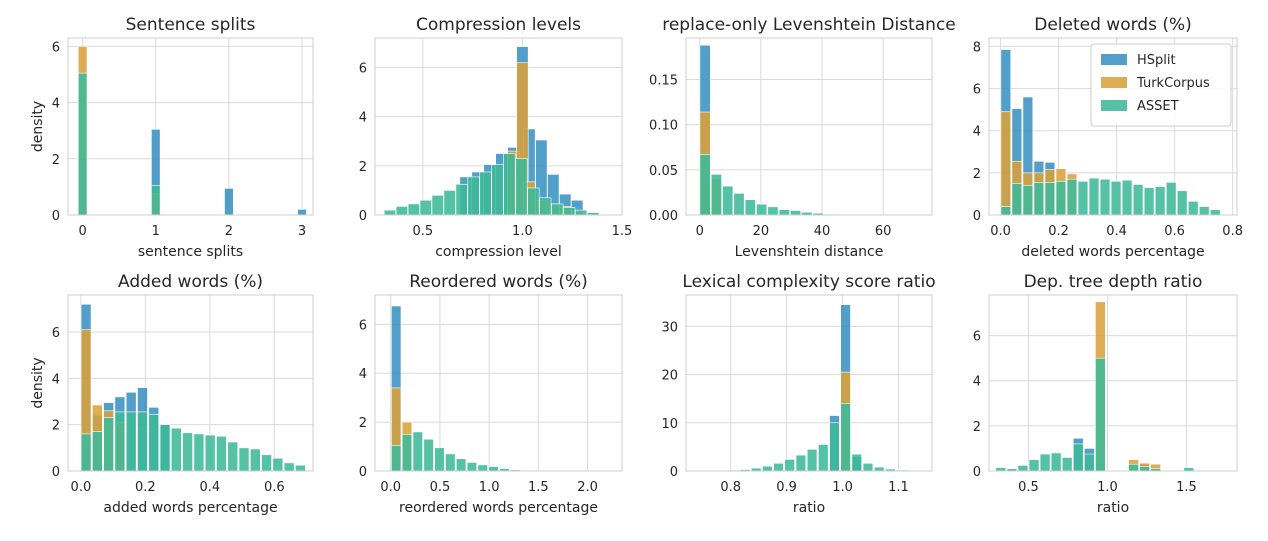 The width and height of the screenshot is (1268, 541). What do you see at coordinates (1113, 508) in the screenshot?
I see `x-axis-label: ratio` at bounding box center [1113, 508].